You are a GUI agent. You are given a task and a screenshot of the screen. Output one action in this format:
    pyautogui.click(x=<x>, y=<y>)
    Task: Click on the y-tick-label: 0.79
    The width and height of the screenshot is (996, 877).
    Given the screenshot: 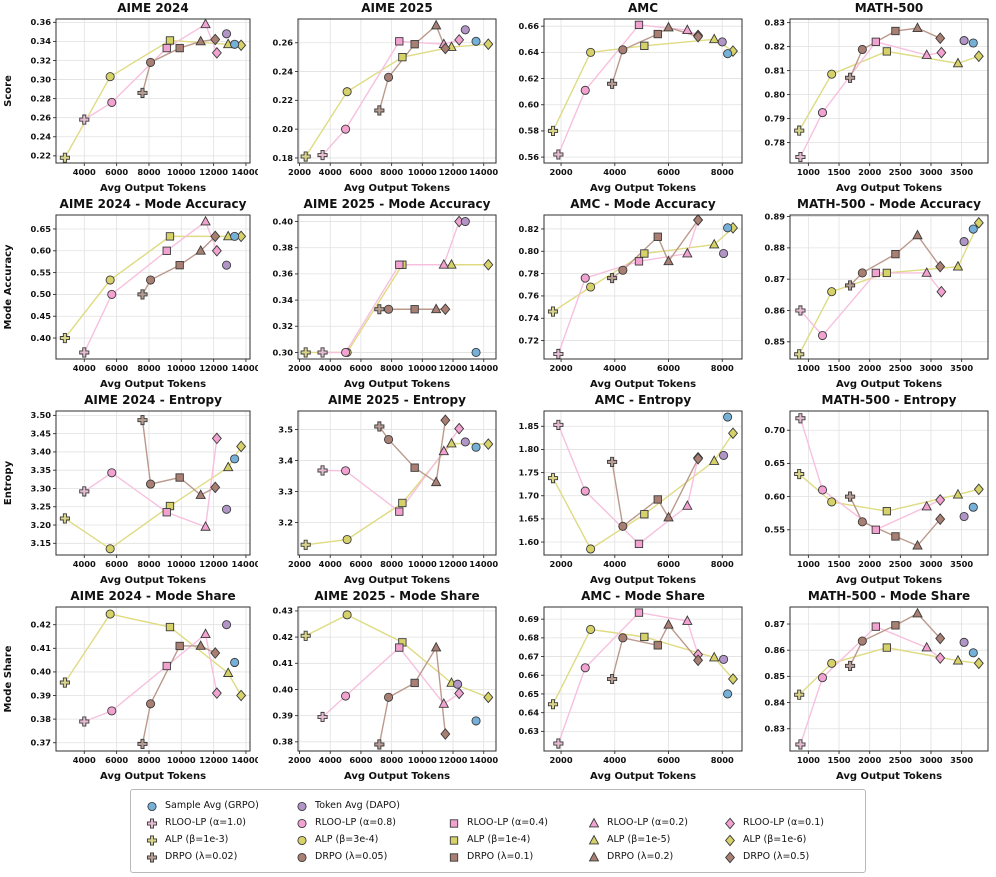 What is the action you would take?
    pyautogui.click(x=775, y=118)
    